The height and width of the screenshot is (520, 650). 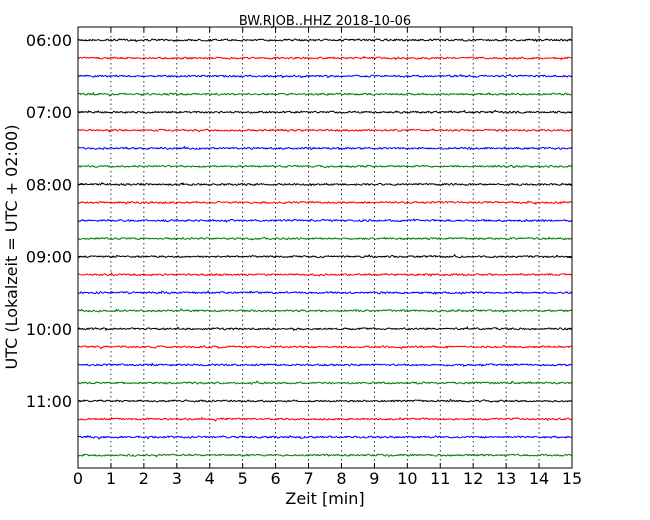 I want to click on y-axis-label: UTC (Lokalzeit = UTC + 02:00), so click(x=11, y=247).